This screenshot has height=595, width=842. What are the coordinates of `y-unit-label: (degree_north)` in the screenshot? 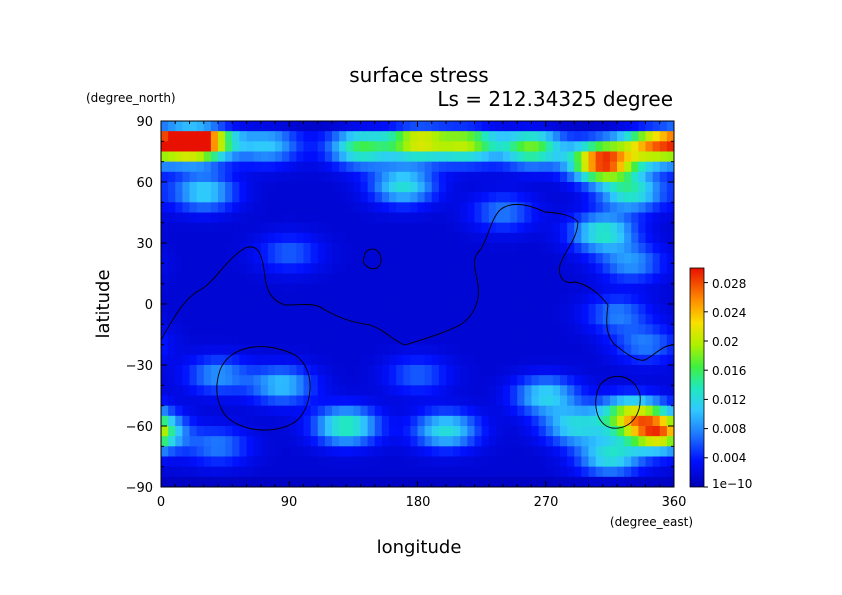 It's located at (131, 98).